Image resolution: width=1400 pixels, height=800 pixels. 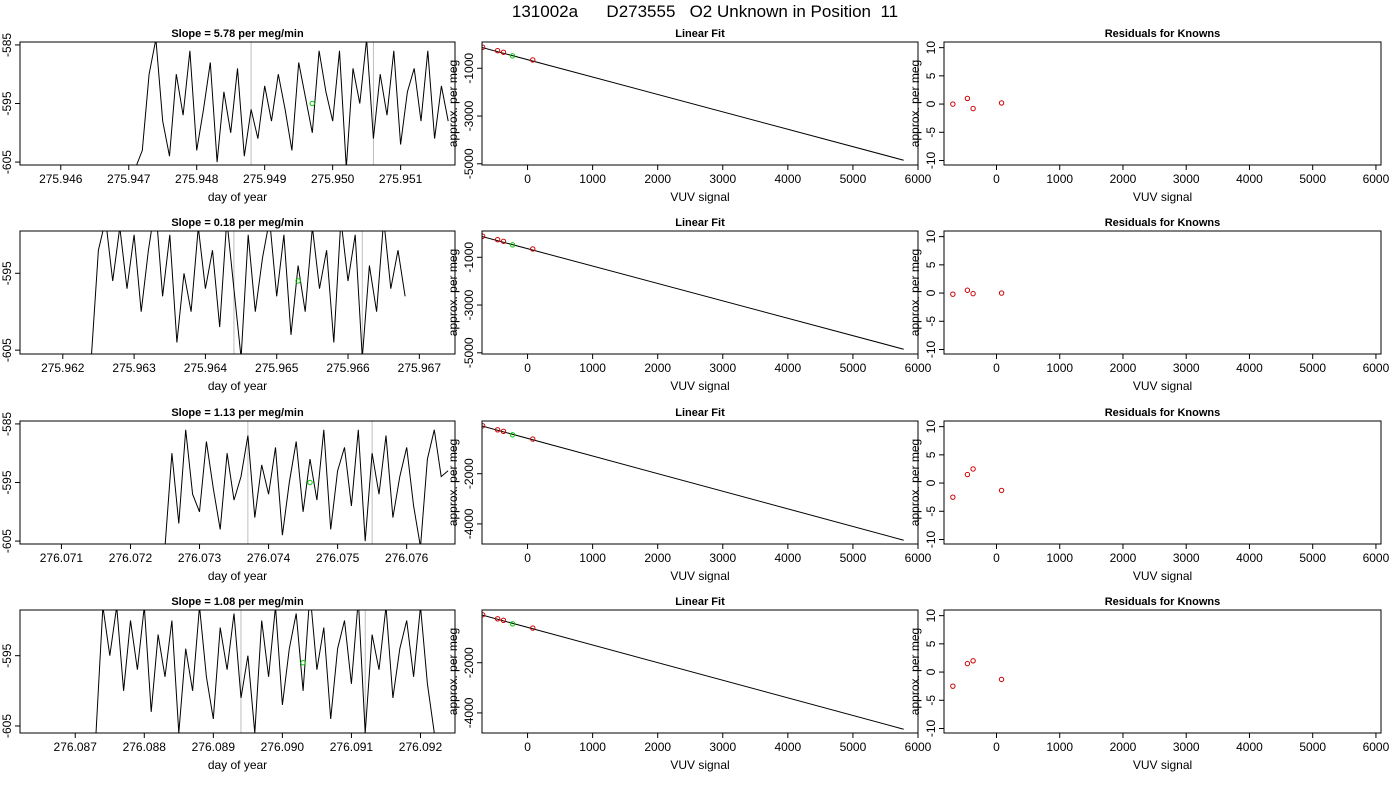 I want to click on fit-line, so click(x=693, y=483).